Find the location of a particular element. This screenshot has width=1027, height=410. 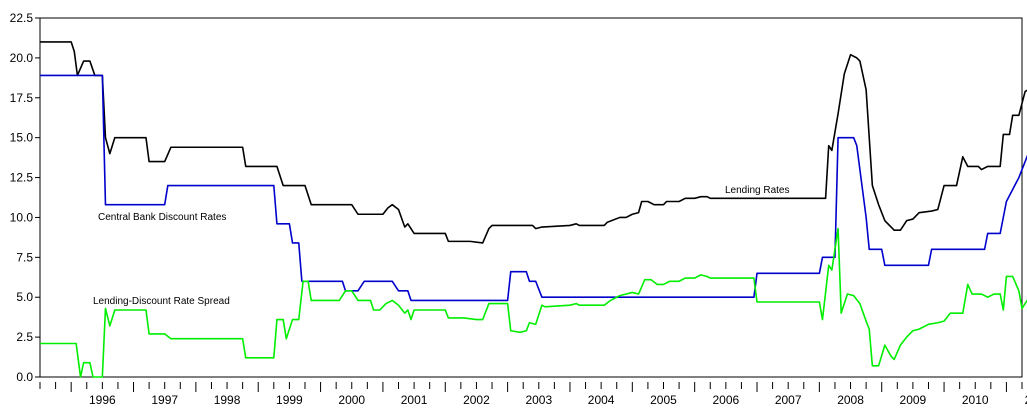

x-tick-label: 2005 is located at coordinates (663, 400).